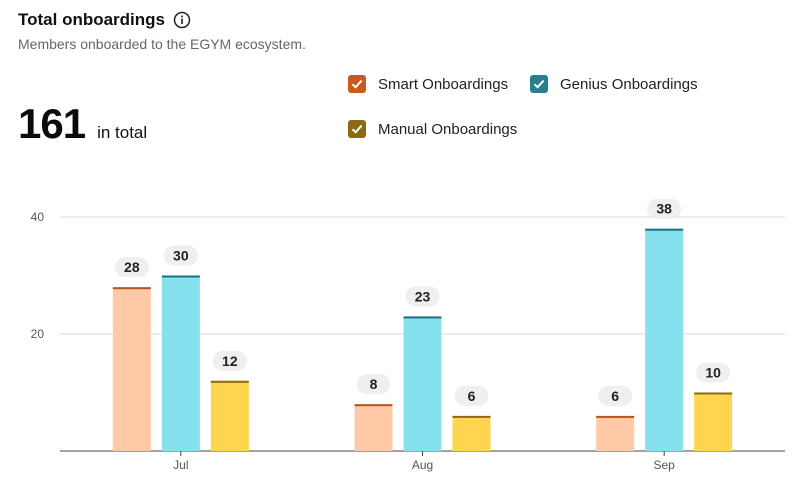 This screenshot has height=488, width=800. I want to click on chart-title: Total onboardings, so click(92, 19).